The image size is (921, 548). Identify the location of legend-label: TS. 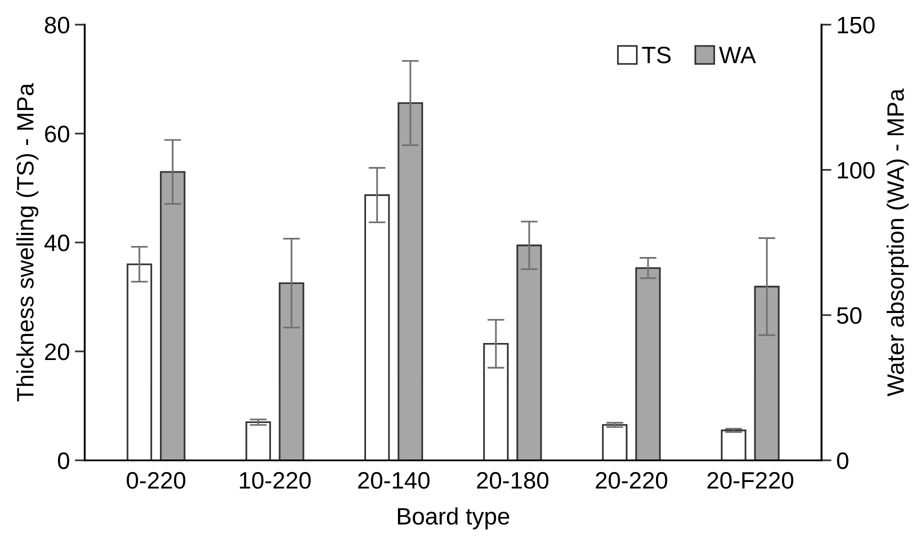
(656, 55).